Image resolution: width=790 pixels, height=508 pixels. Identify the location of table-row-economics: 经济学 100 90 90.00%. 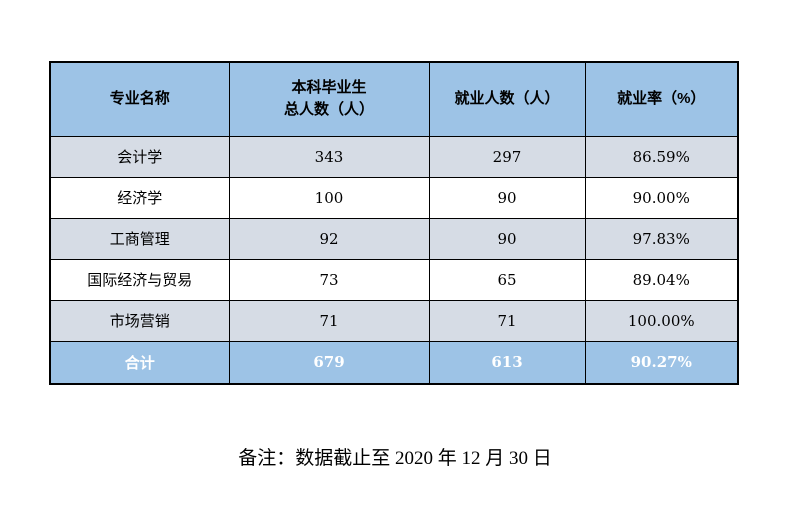
(394, 197).